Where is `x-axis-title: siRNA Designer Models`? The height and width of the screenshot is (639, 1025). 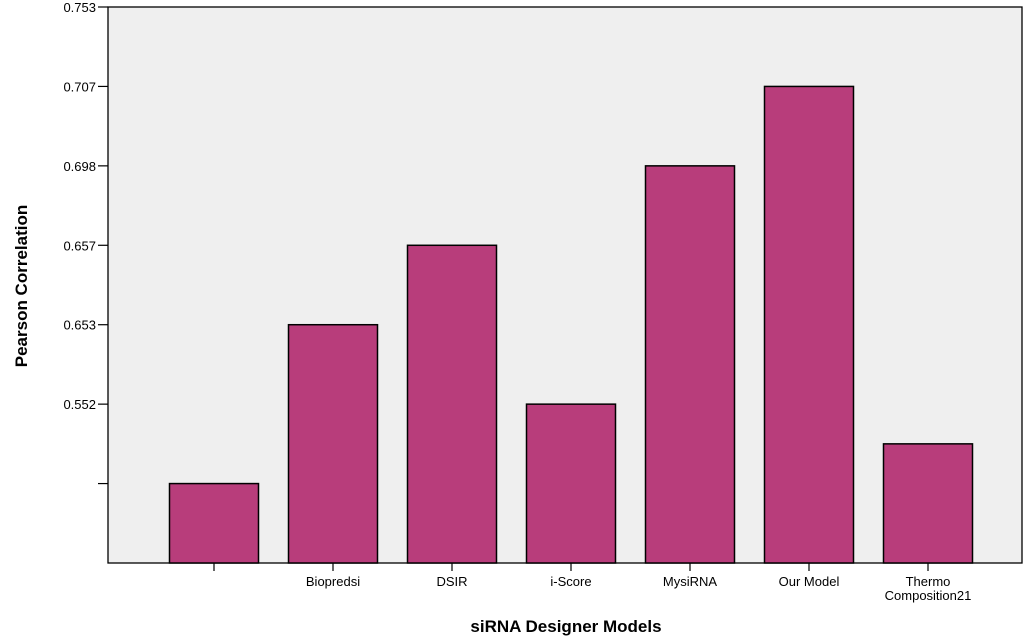
x-axis-title: siRNA Designer Models is located at coordinates (565, 626).